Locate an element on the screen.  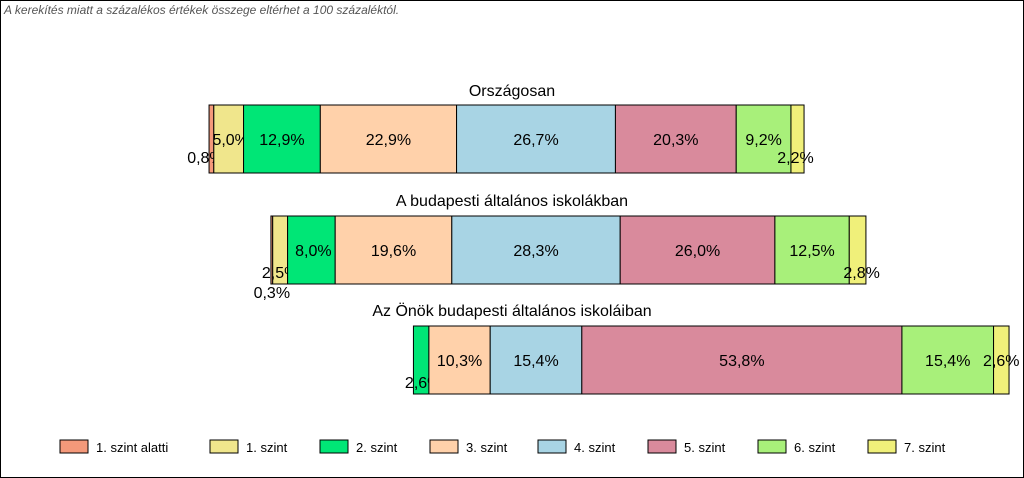
data-label-2-3: 10,3% is located at coordinates (459, 361).